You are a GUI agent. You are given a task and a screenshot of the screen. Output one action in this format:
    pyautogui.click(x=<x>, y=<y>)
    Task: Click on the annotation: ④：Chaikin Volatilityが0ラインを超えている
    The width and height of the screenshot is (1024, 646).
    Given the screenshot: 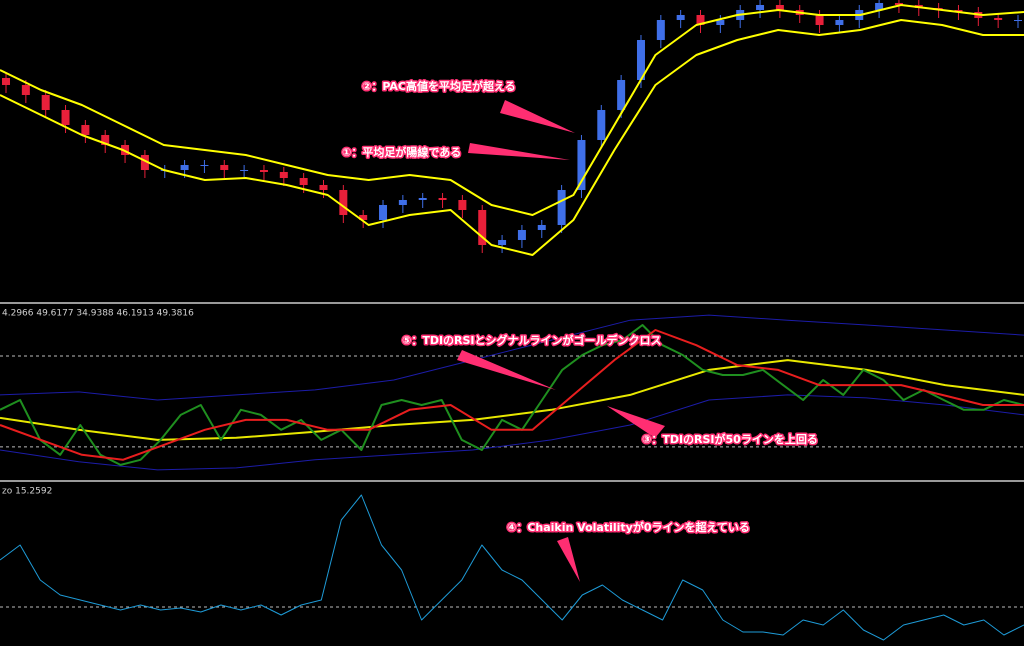 What is the action you would take?
    pyautogui.click(x=628, y=527)
    